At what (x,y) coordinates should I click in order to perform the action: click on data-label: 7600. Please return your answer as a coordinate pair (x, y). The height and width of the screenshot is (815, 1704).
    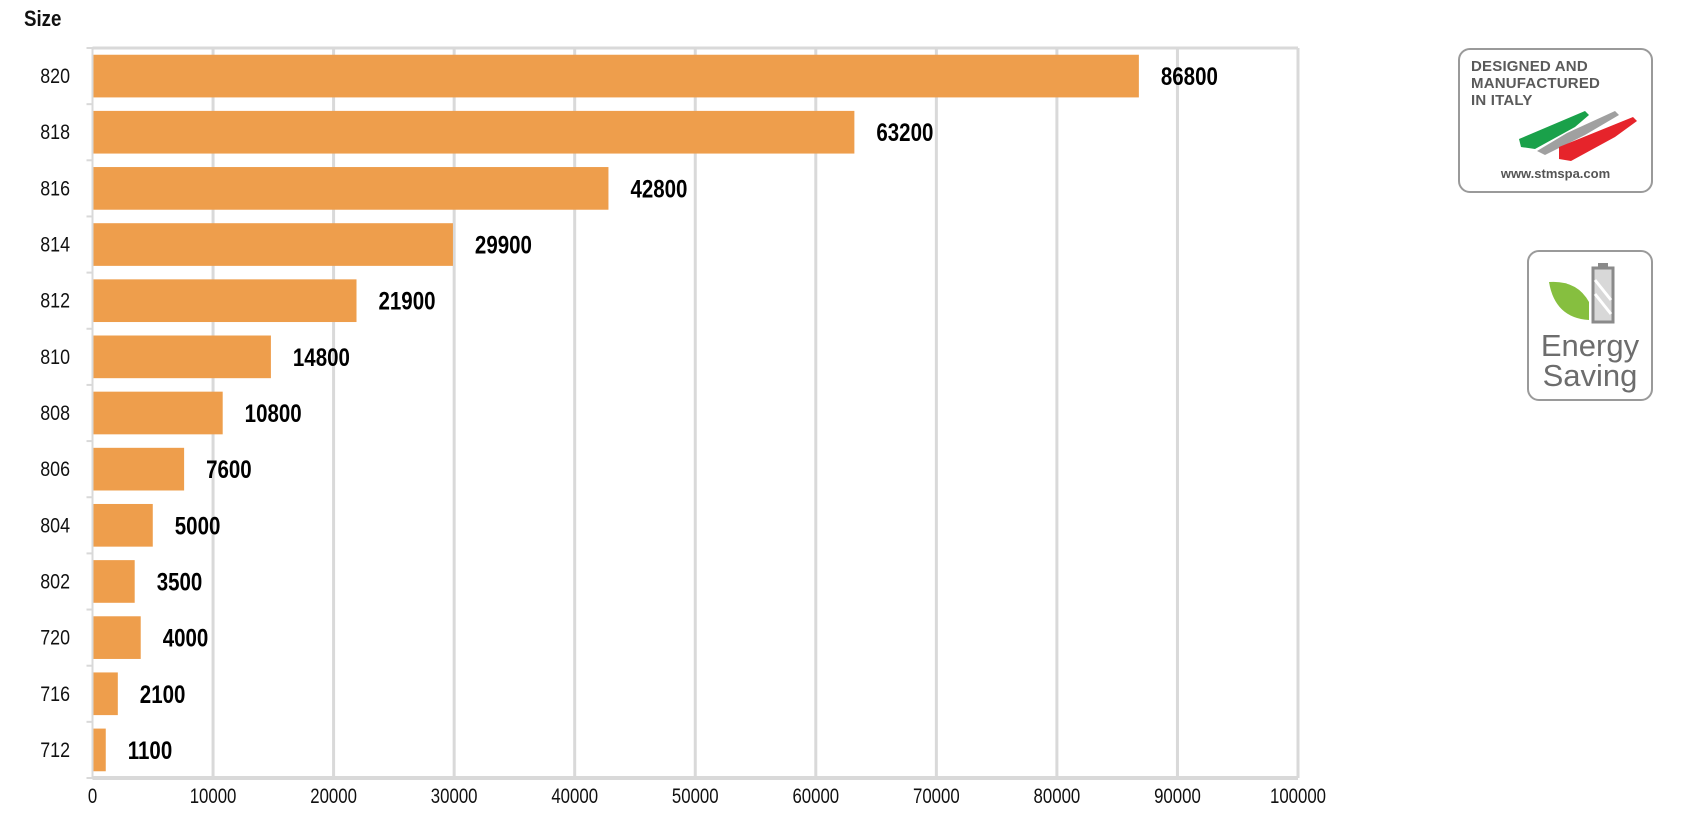
    Looking at the image, I should click on (229, 469).